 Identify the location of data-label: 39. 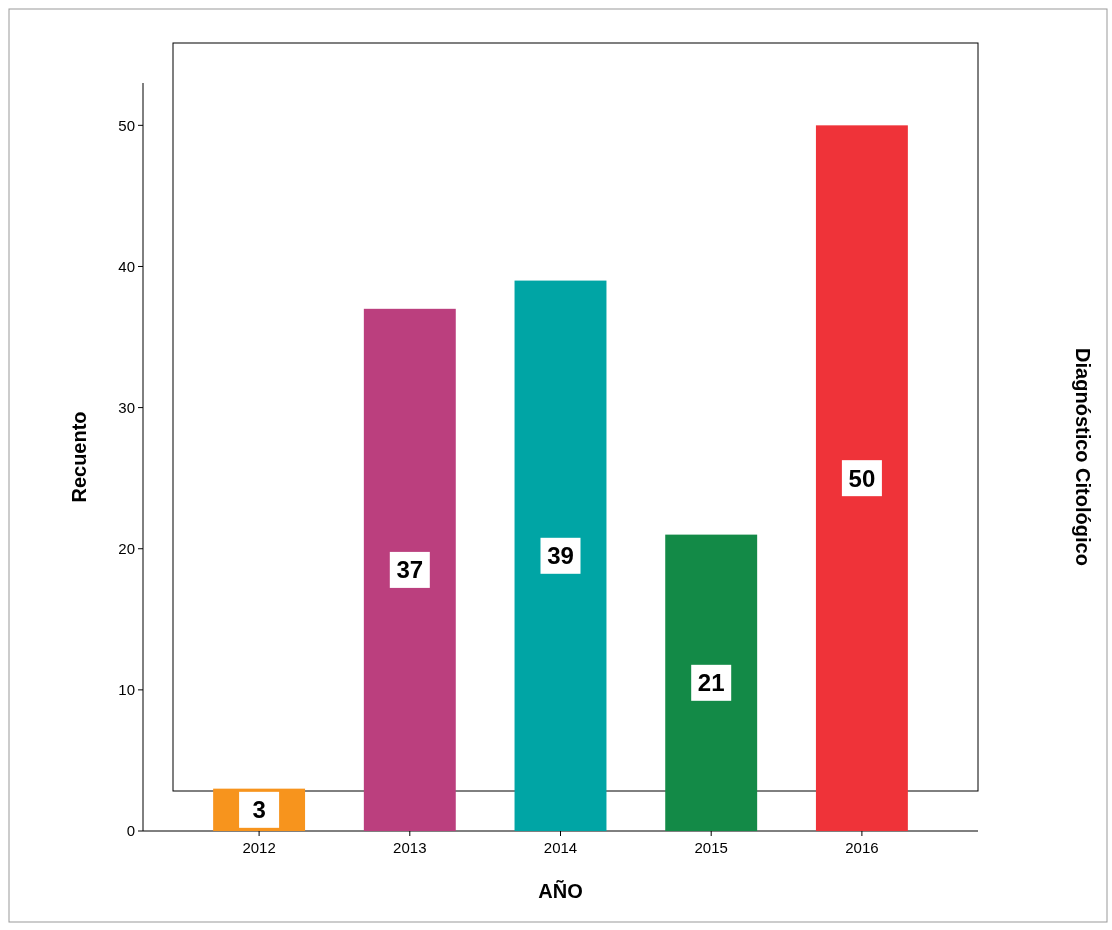
(560, 556).